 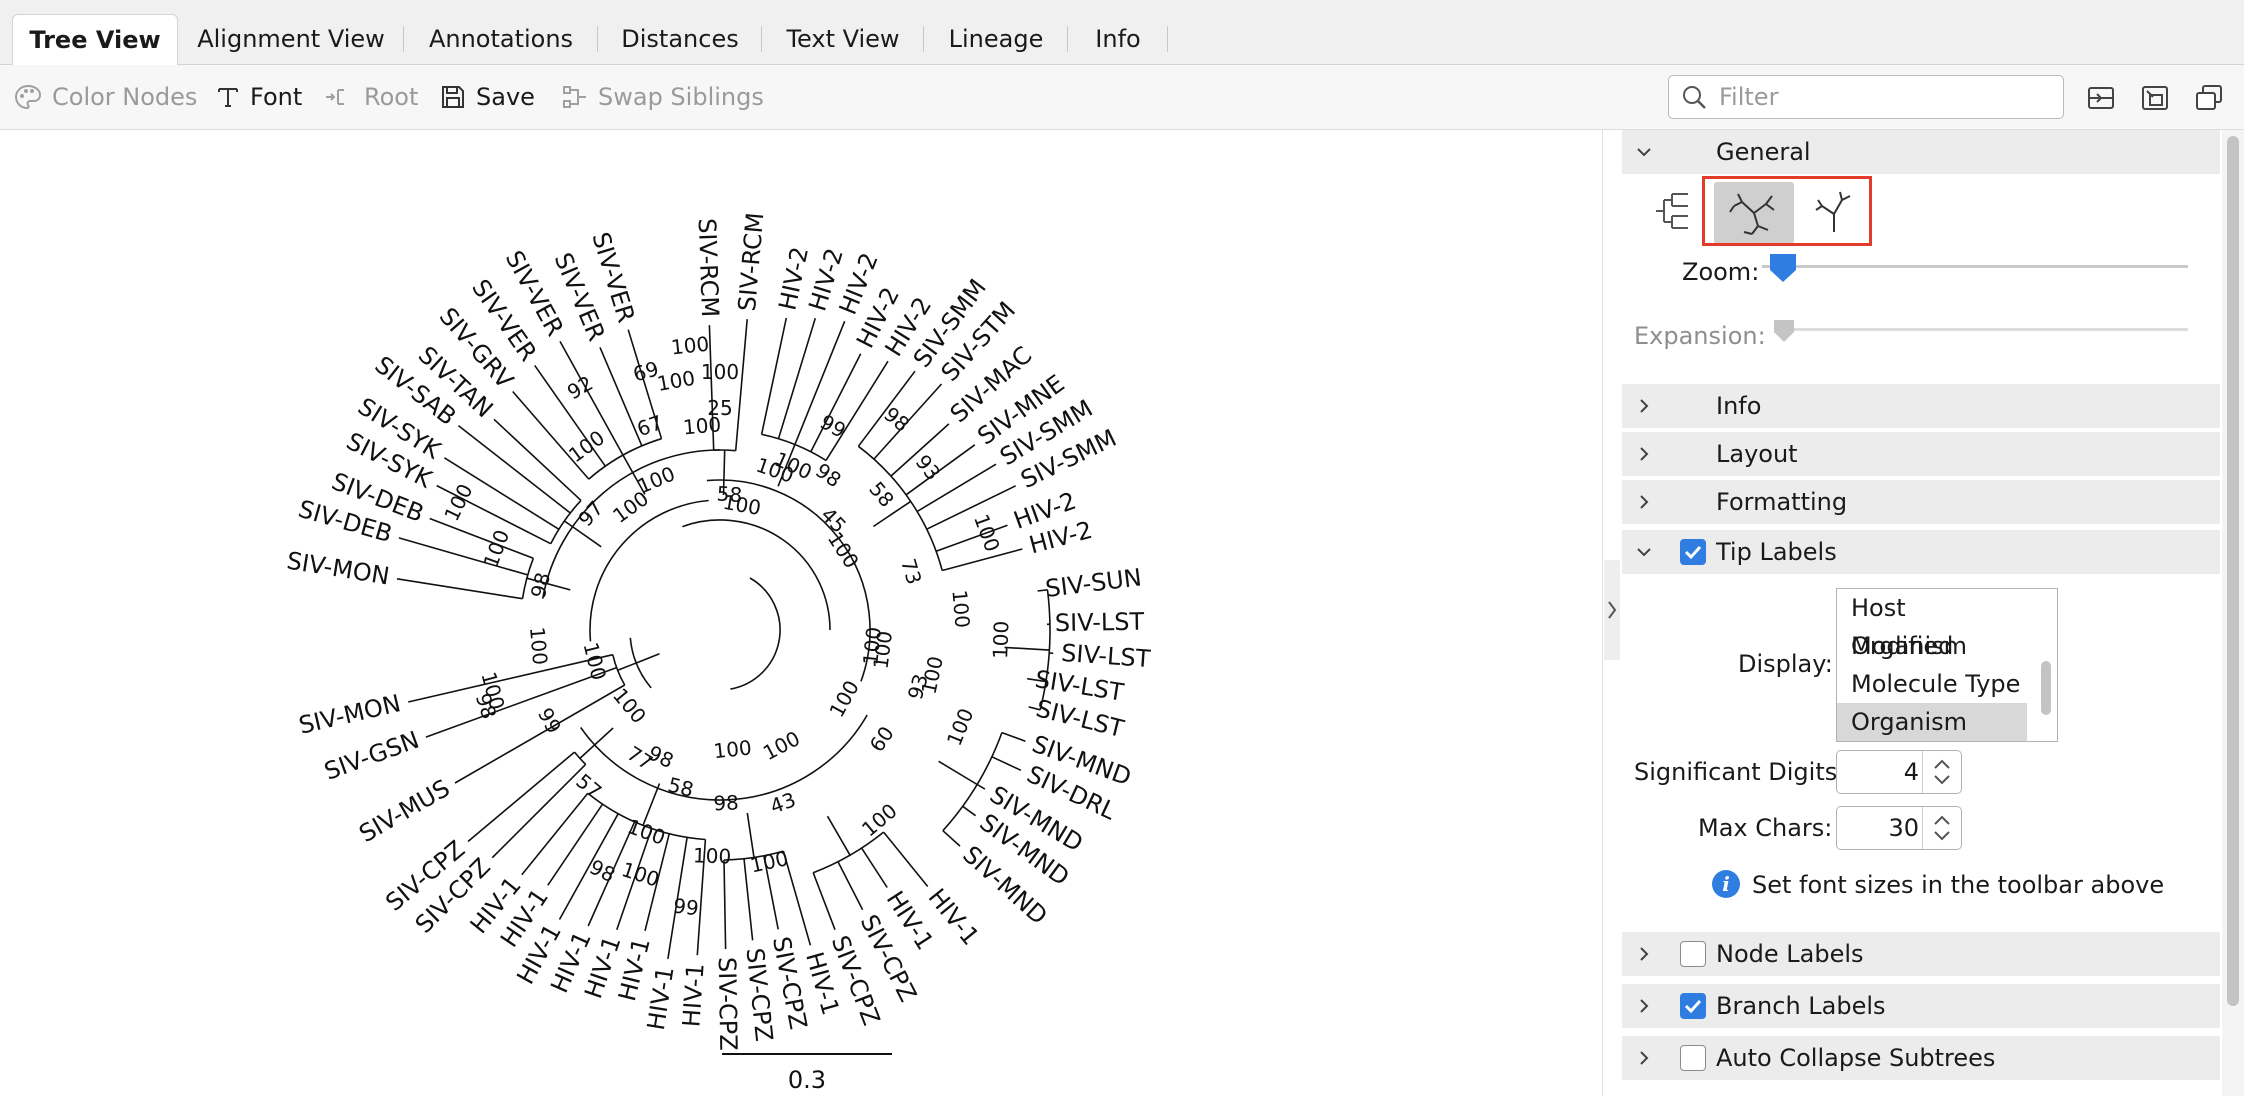 What do you see at coordinates (2233, 571) in the screenshot?
I see `panel-scroll-thumb` at bounding box center [2233, 571].